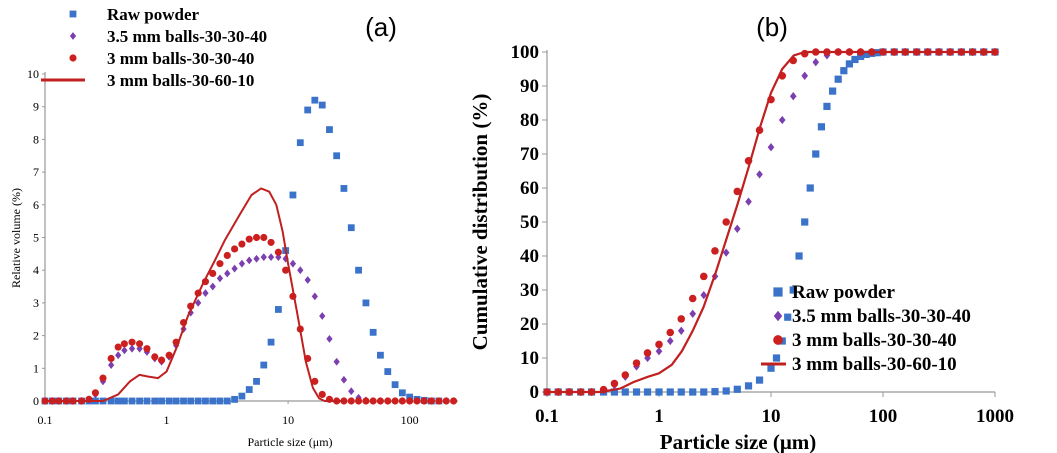 This screenshot has height=453, width=1057. Describe the element at coordinates (529, 188) in the screenshot. I see `y-tick-label: 60` at that location.